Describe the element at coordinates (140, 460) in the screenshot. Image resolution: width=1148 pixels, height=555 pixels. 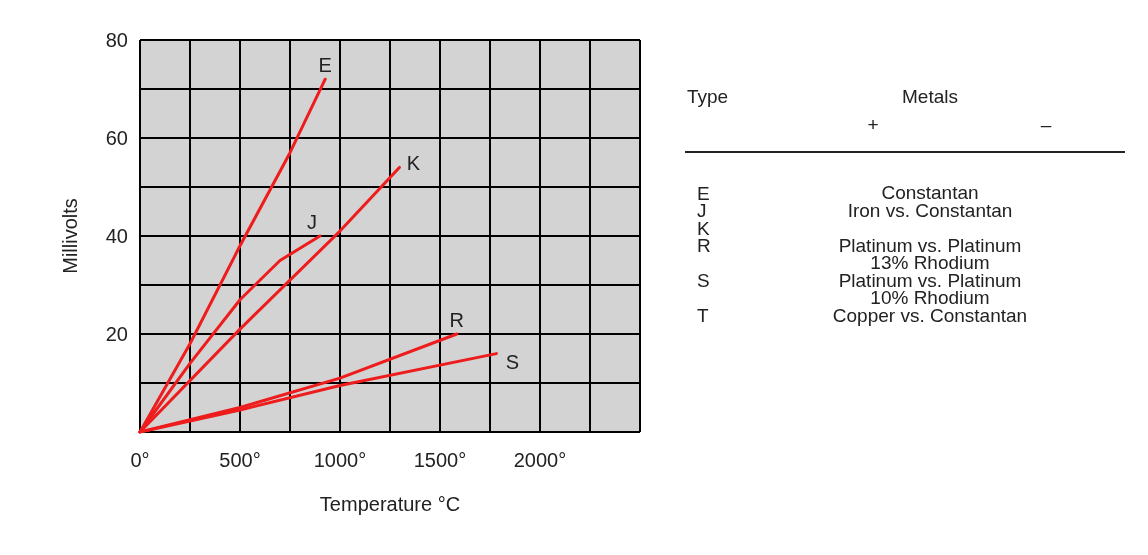
I see `x-tick-label: 0°` at that location.